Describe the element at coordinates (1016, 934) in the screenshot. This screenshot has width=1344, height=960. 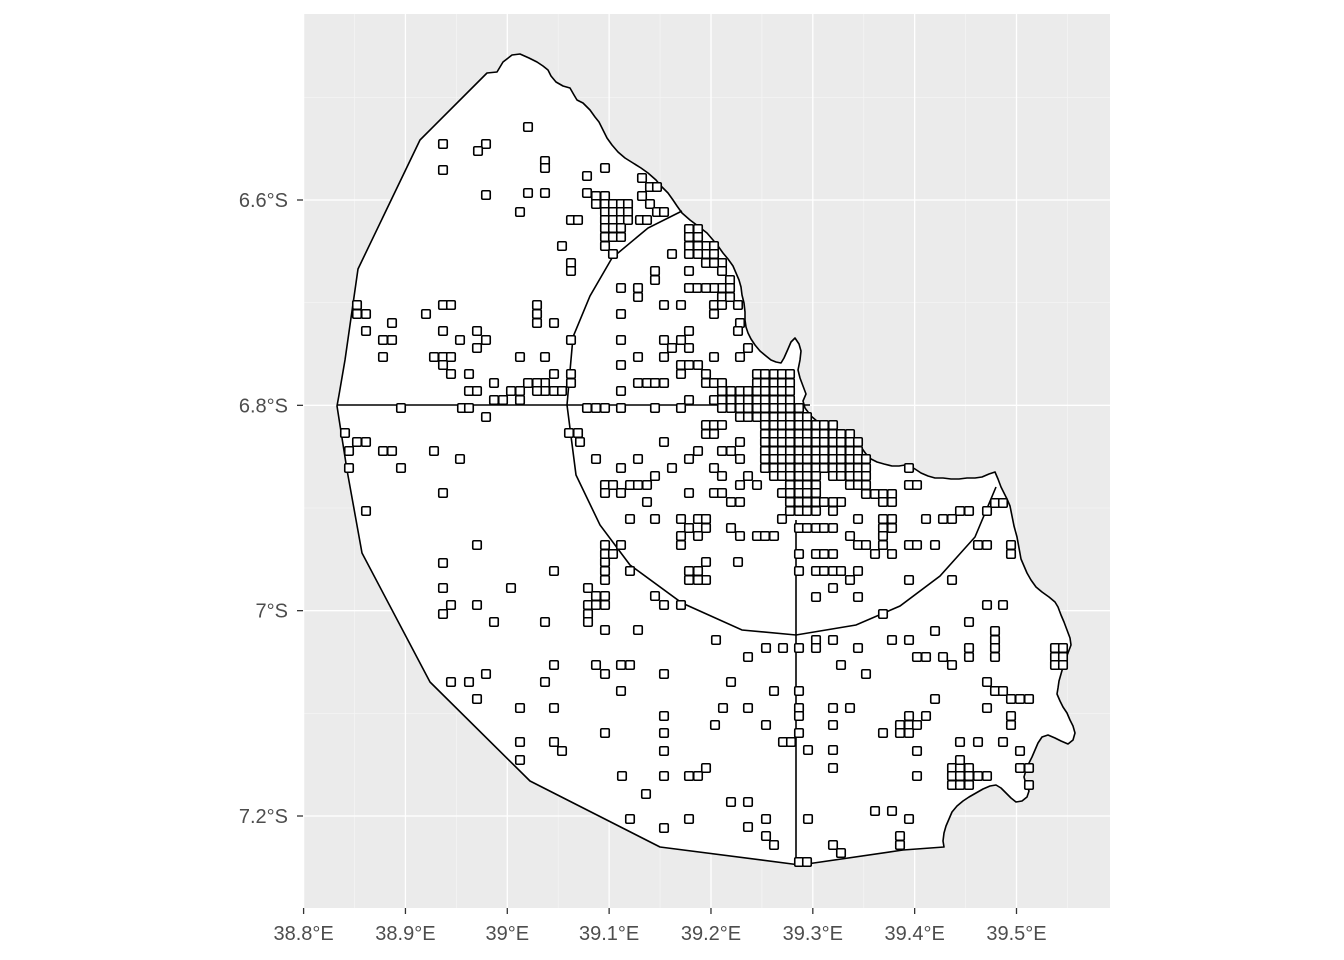
I see `x-tick-label: 39.5°E` at that location.